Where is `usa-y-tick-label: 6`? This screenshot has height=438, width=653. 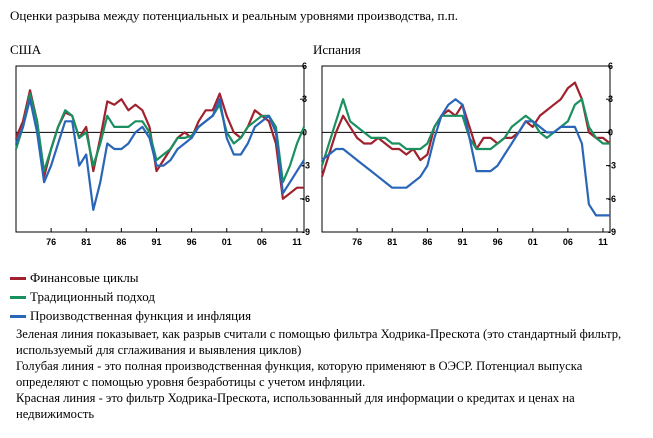 usa-y-tick-label: 6 is located at coordinates (304, 66).